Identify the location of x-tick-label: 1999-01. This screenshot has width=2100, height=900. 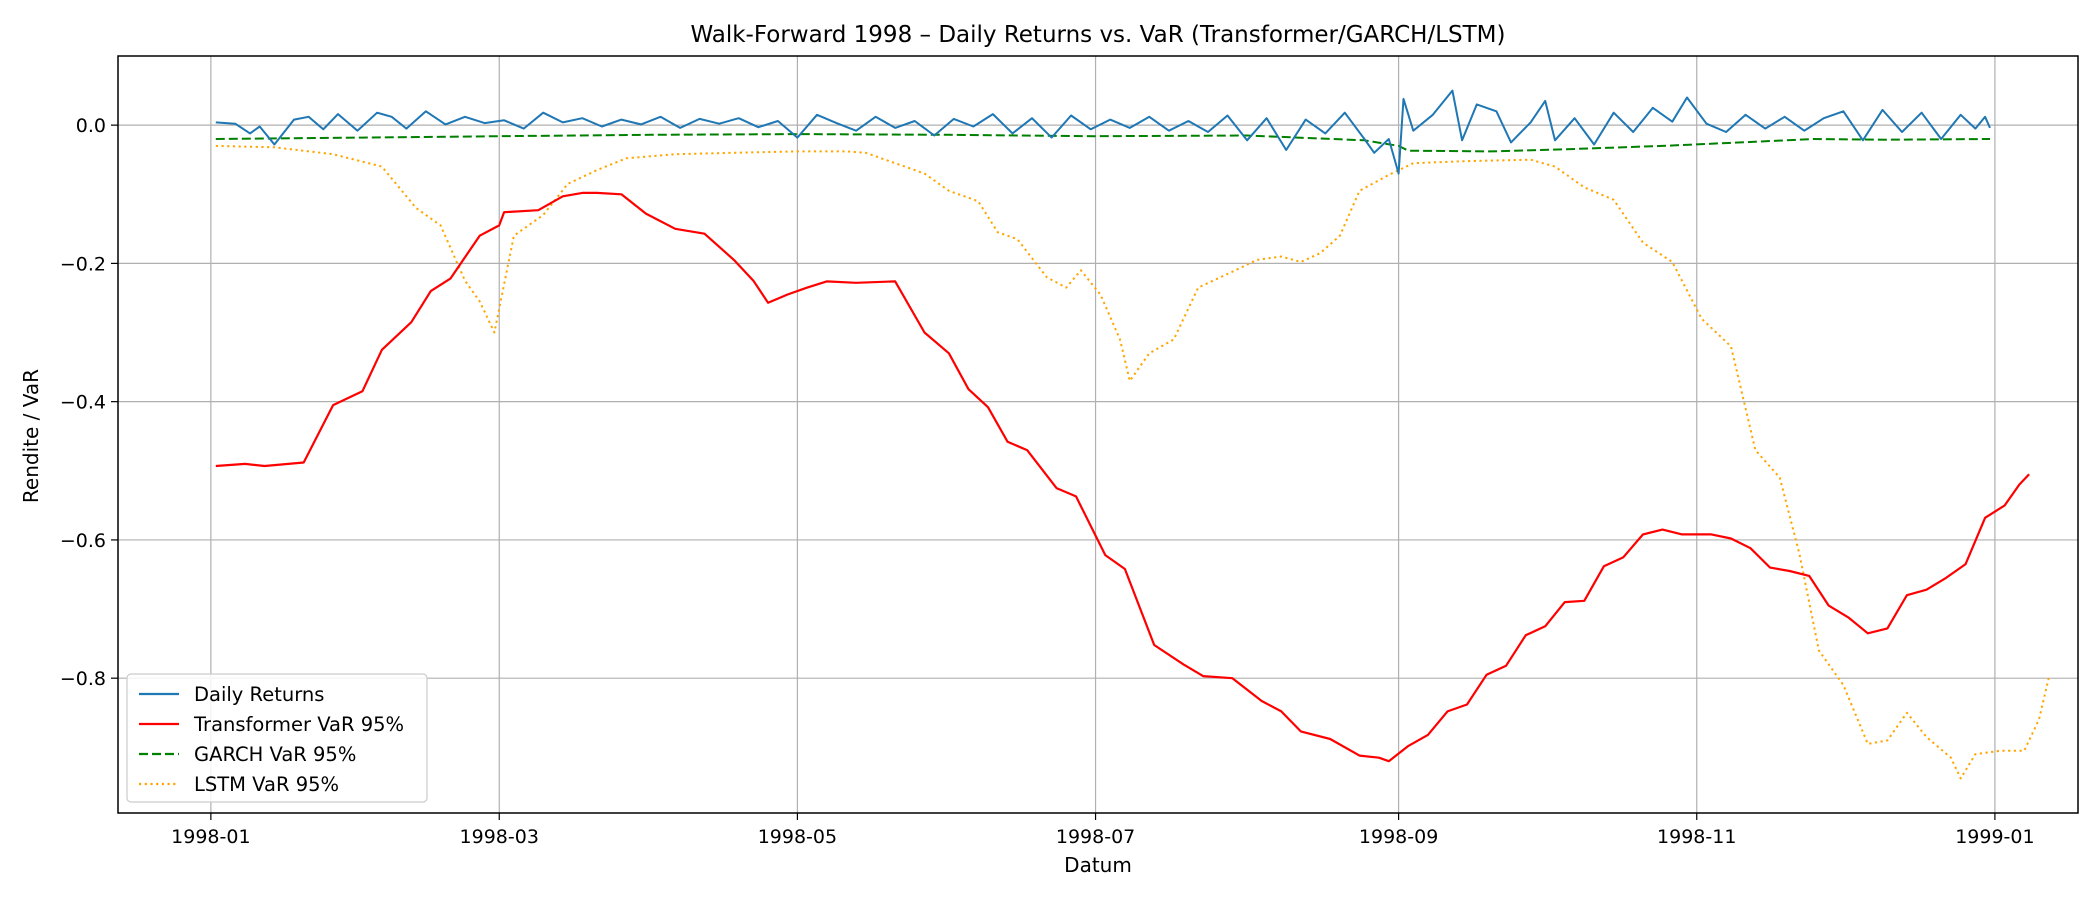
(1994, 837).